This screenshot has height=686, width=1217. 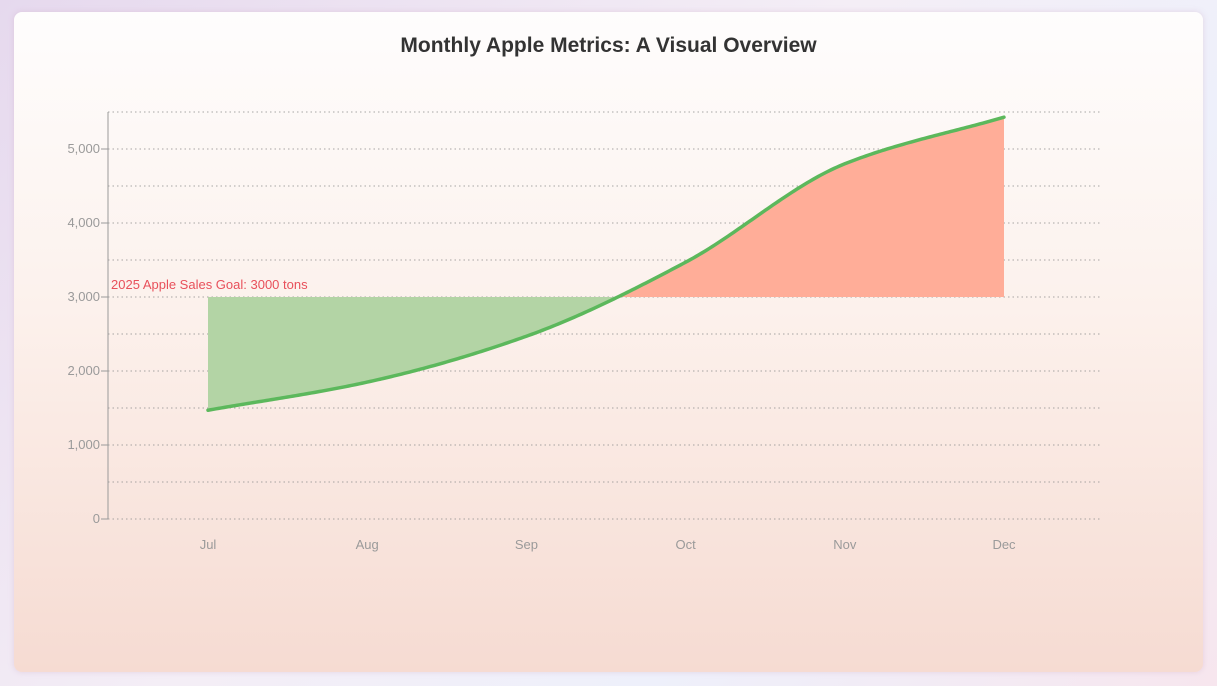 What do you see at coordinates (208, 544) in the screenshot?
I see `x-tick-label: Jul` at bounding box center [208, 544].